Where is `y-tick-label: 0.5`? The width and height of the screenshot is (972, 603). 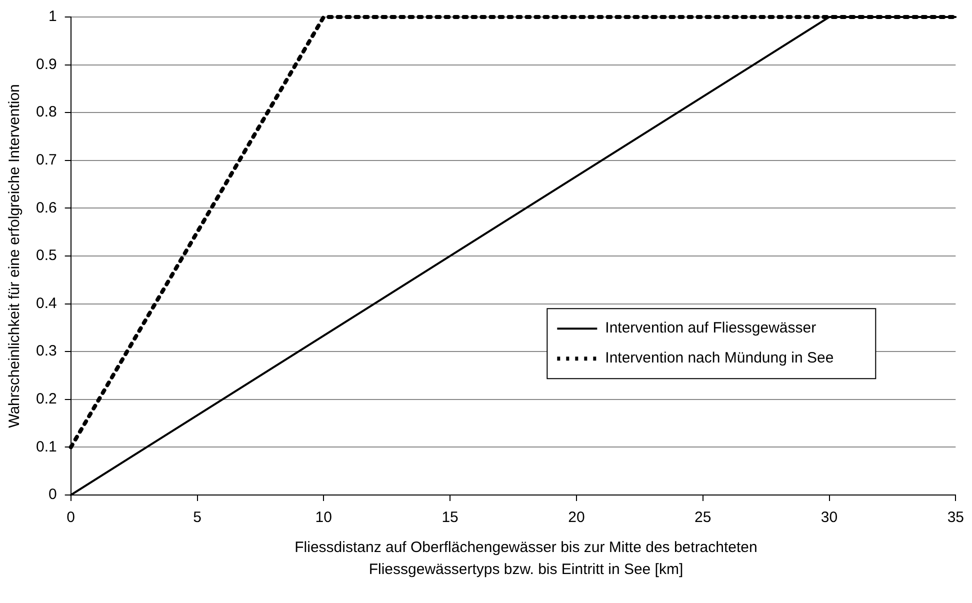 y-tick-label: 0.5 is located at coordinates (46, 255).